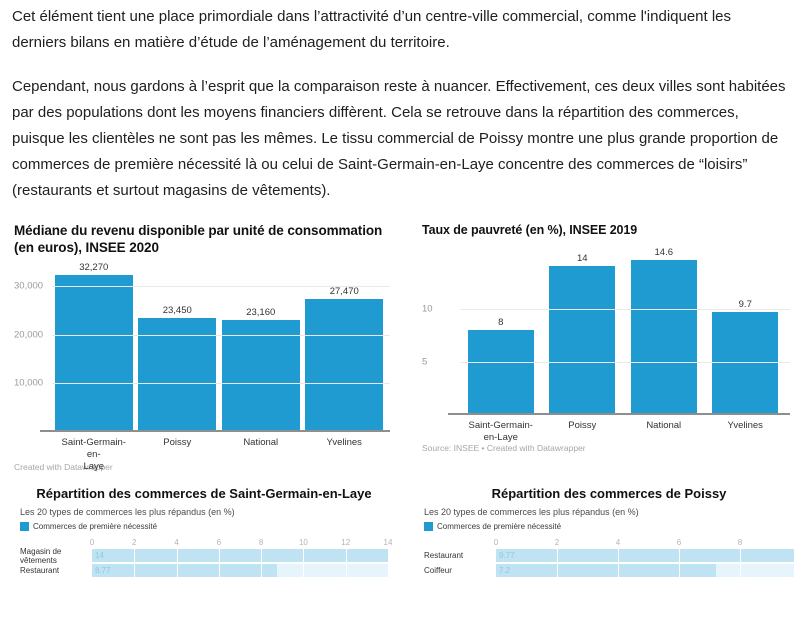  Describe the element at coordinates (99, 555) in the screenshot. I see `h-bar-value-label: 14` at that location.